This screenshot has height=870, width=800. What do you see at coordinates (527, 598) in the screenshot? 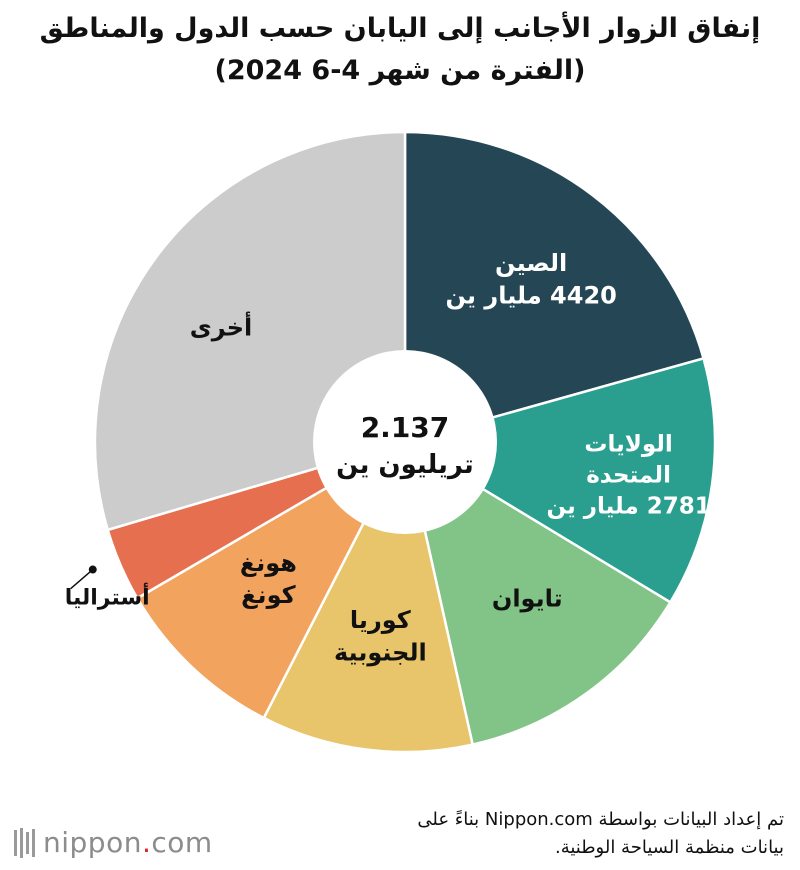
I see `slice-label-2-line-0: تايوان` at bounding box center [527, 598].